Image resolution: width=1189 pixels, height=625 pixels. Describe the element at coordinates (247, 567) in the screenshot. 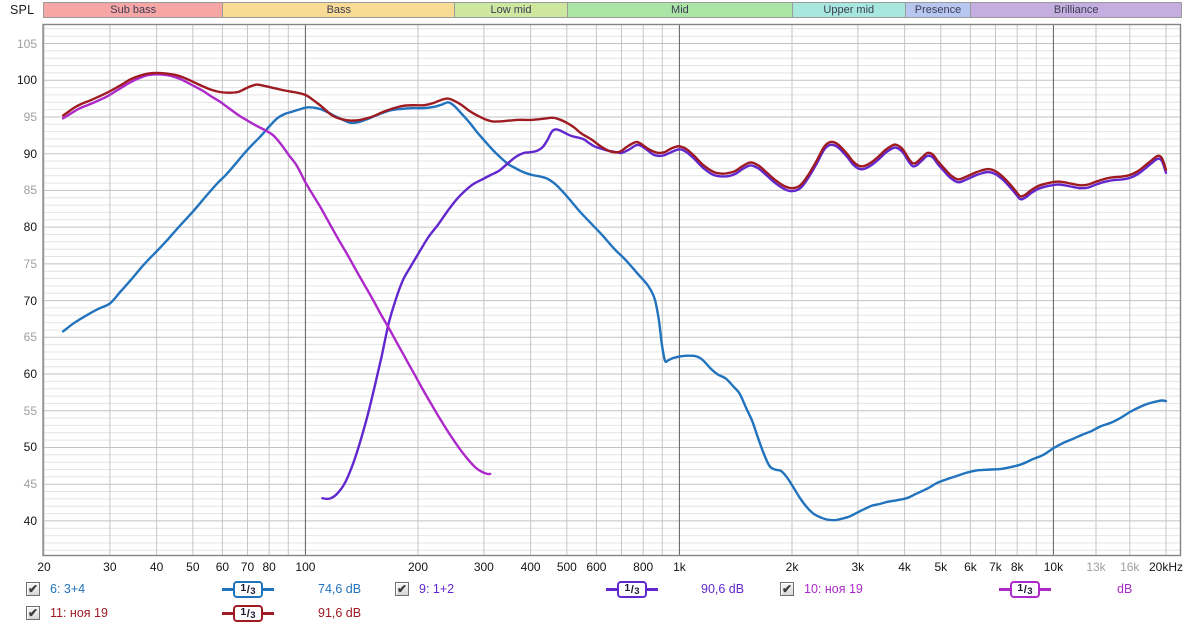

I see `x-tick-label: 70` at that location.